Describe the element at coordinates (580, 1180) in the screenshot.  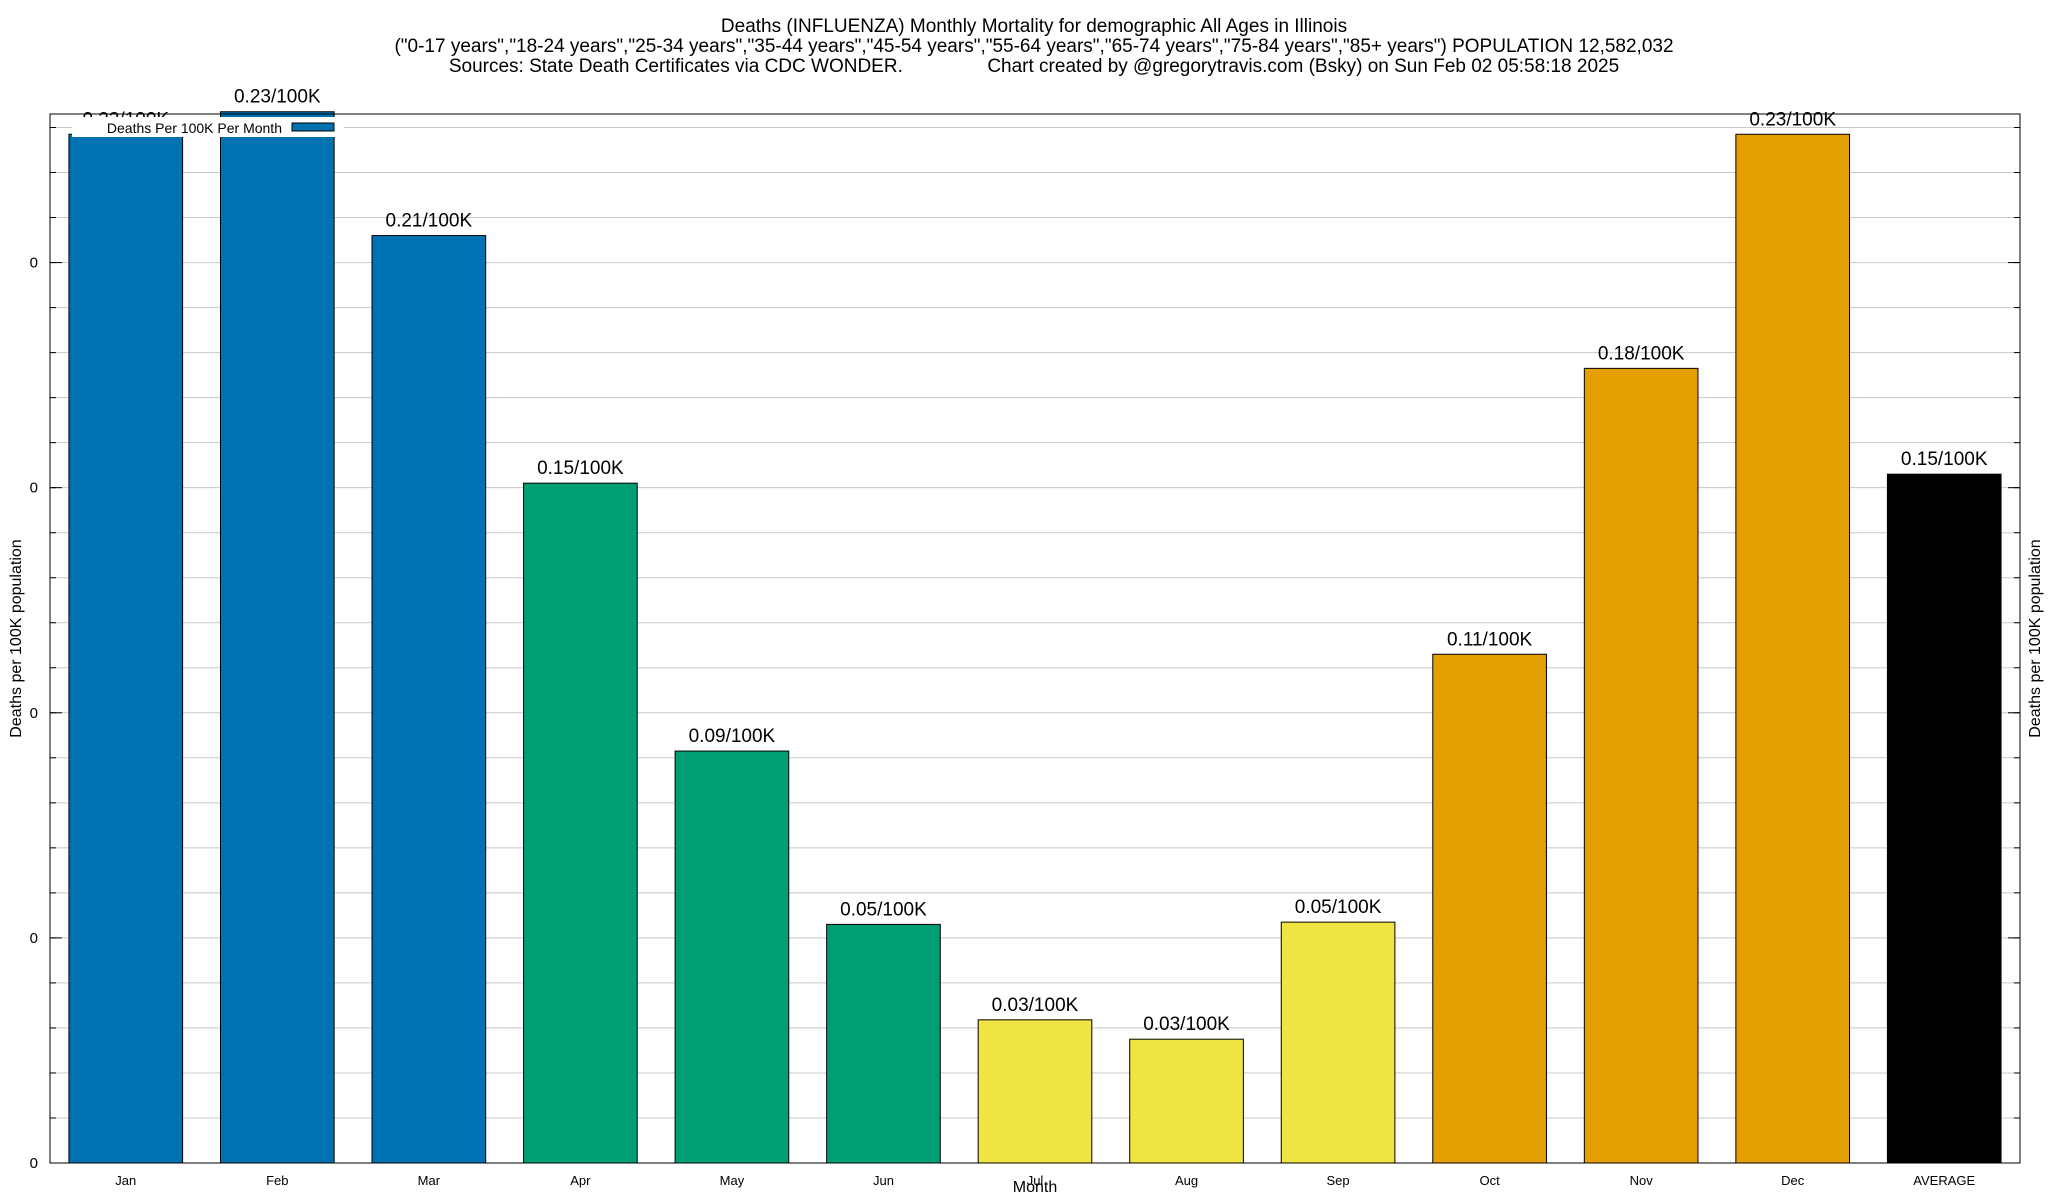
I see `x-tick-label-apr: Apr` at that location.